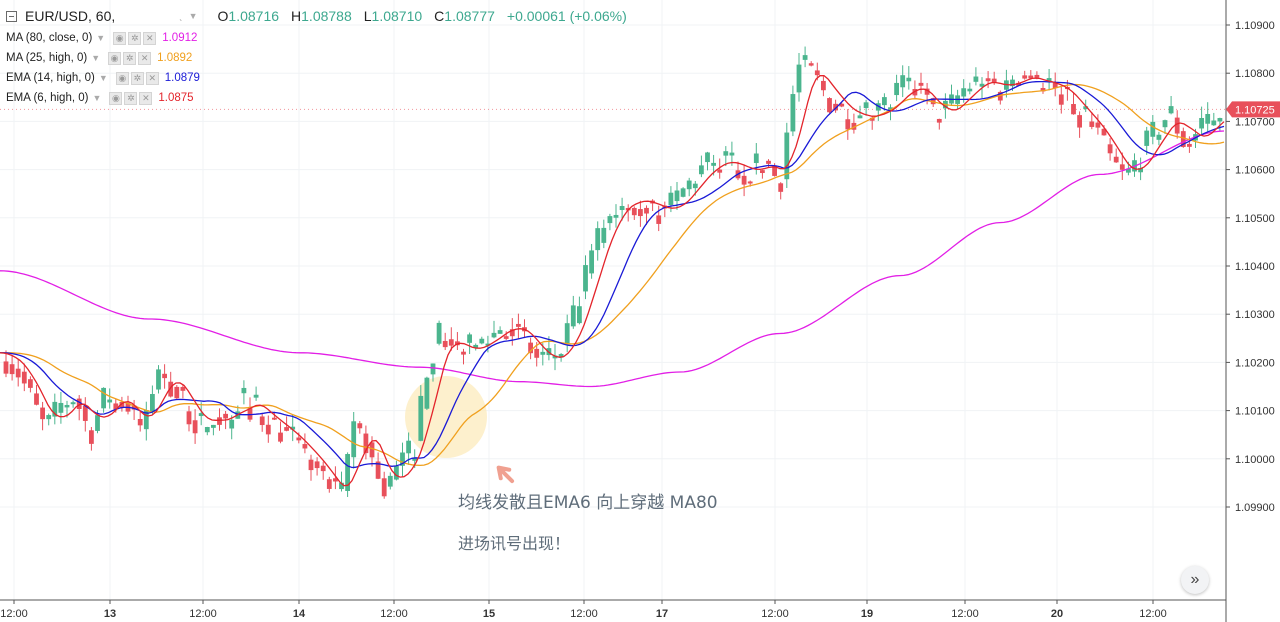 This screenshot has height=622, width=1280. Describe the element at coordinates (47, 58) in the screenshot. I see `indicator-name: MA (25, high, 0)` at that location.